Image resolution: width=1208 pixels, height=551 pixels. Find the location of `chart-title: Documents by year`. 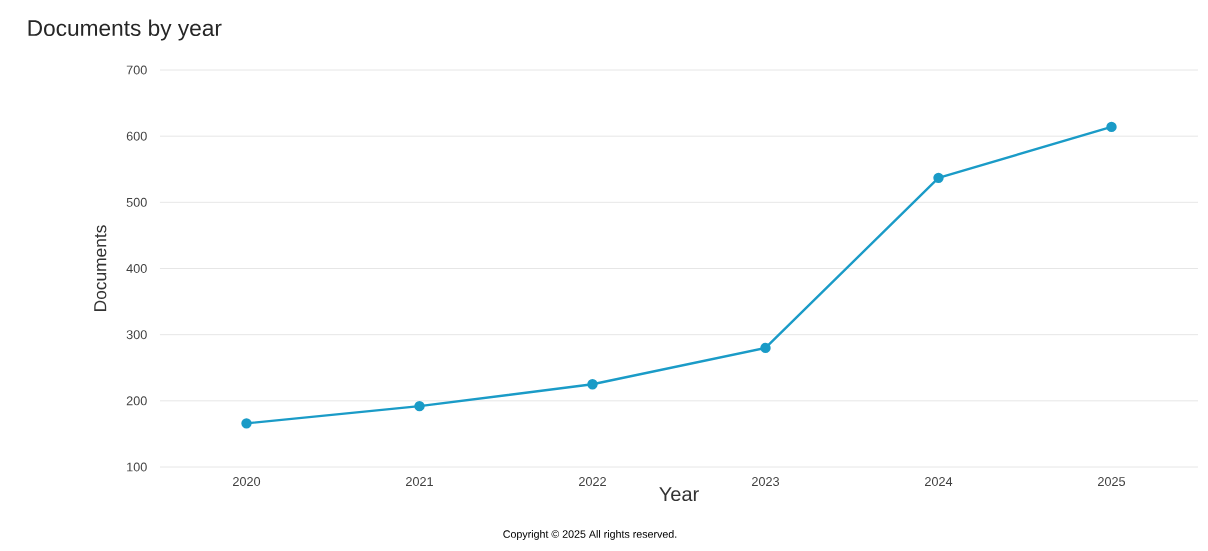

chart-title: Documents by year is located at coordinates (125, 30).